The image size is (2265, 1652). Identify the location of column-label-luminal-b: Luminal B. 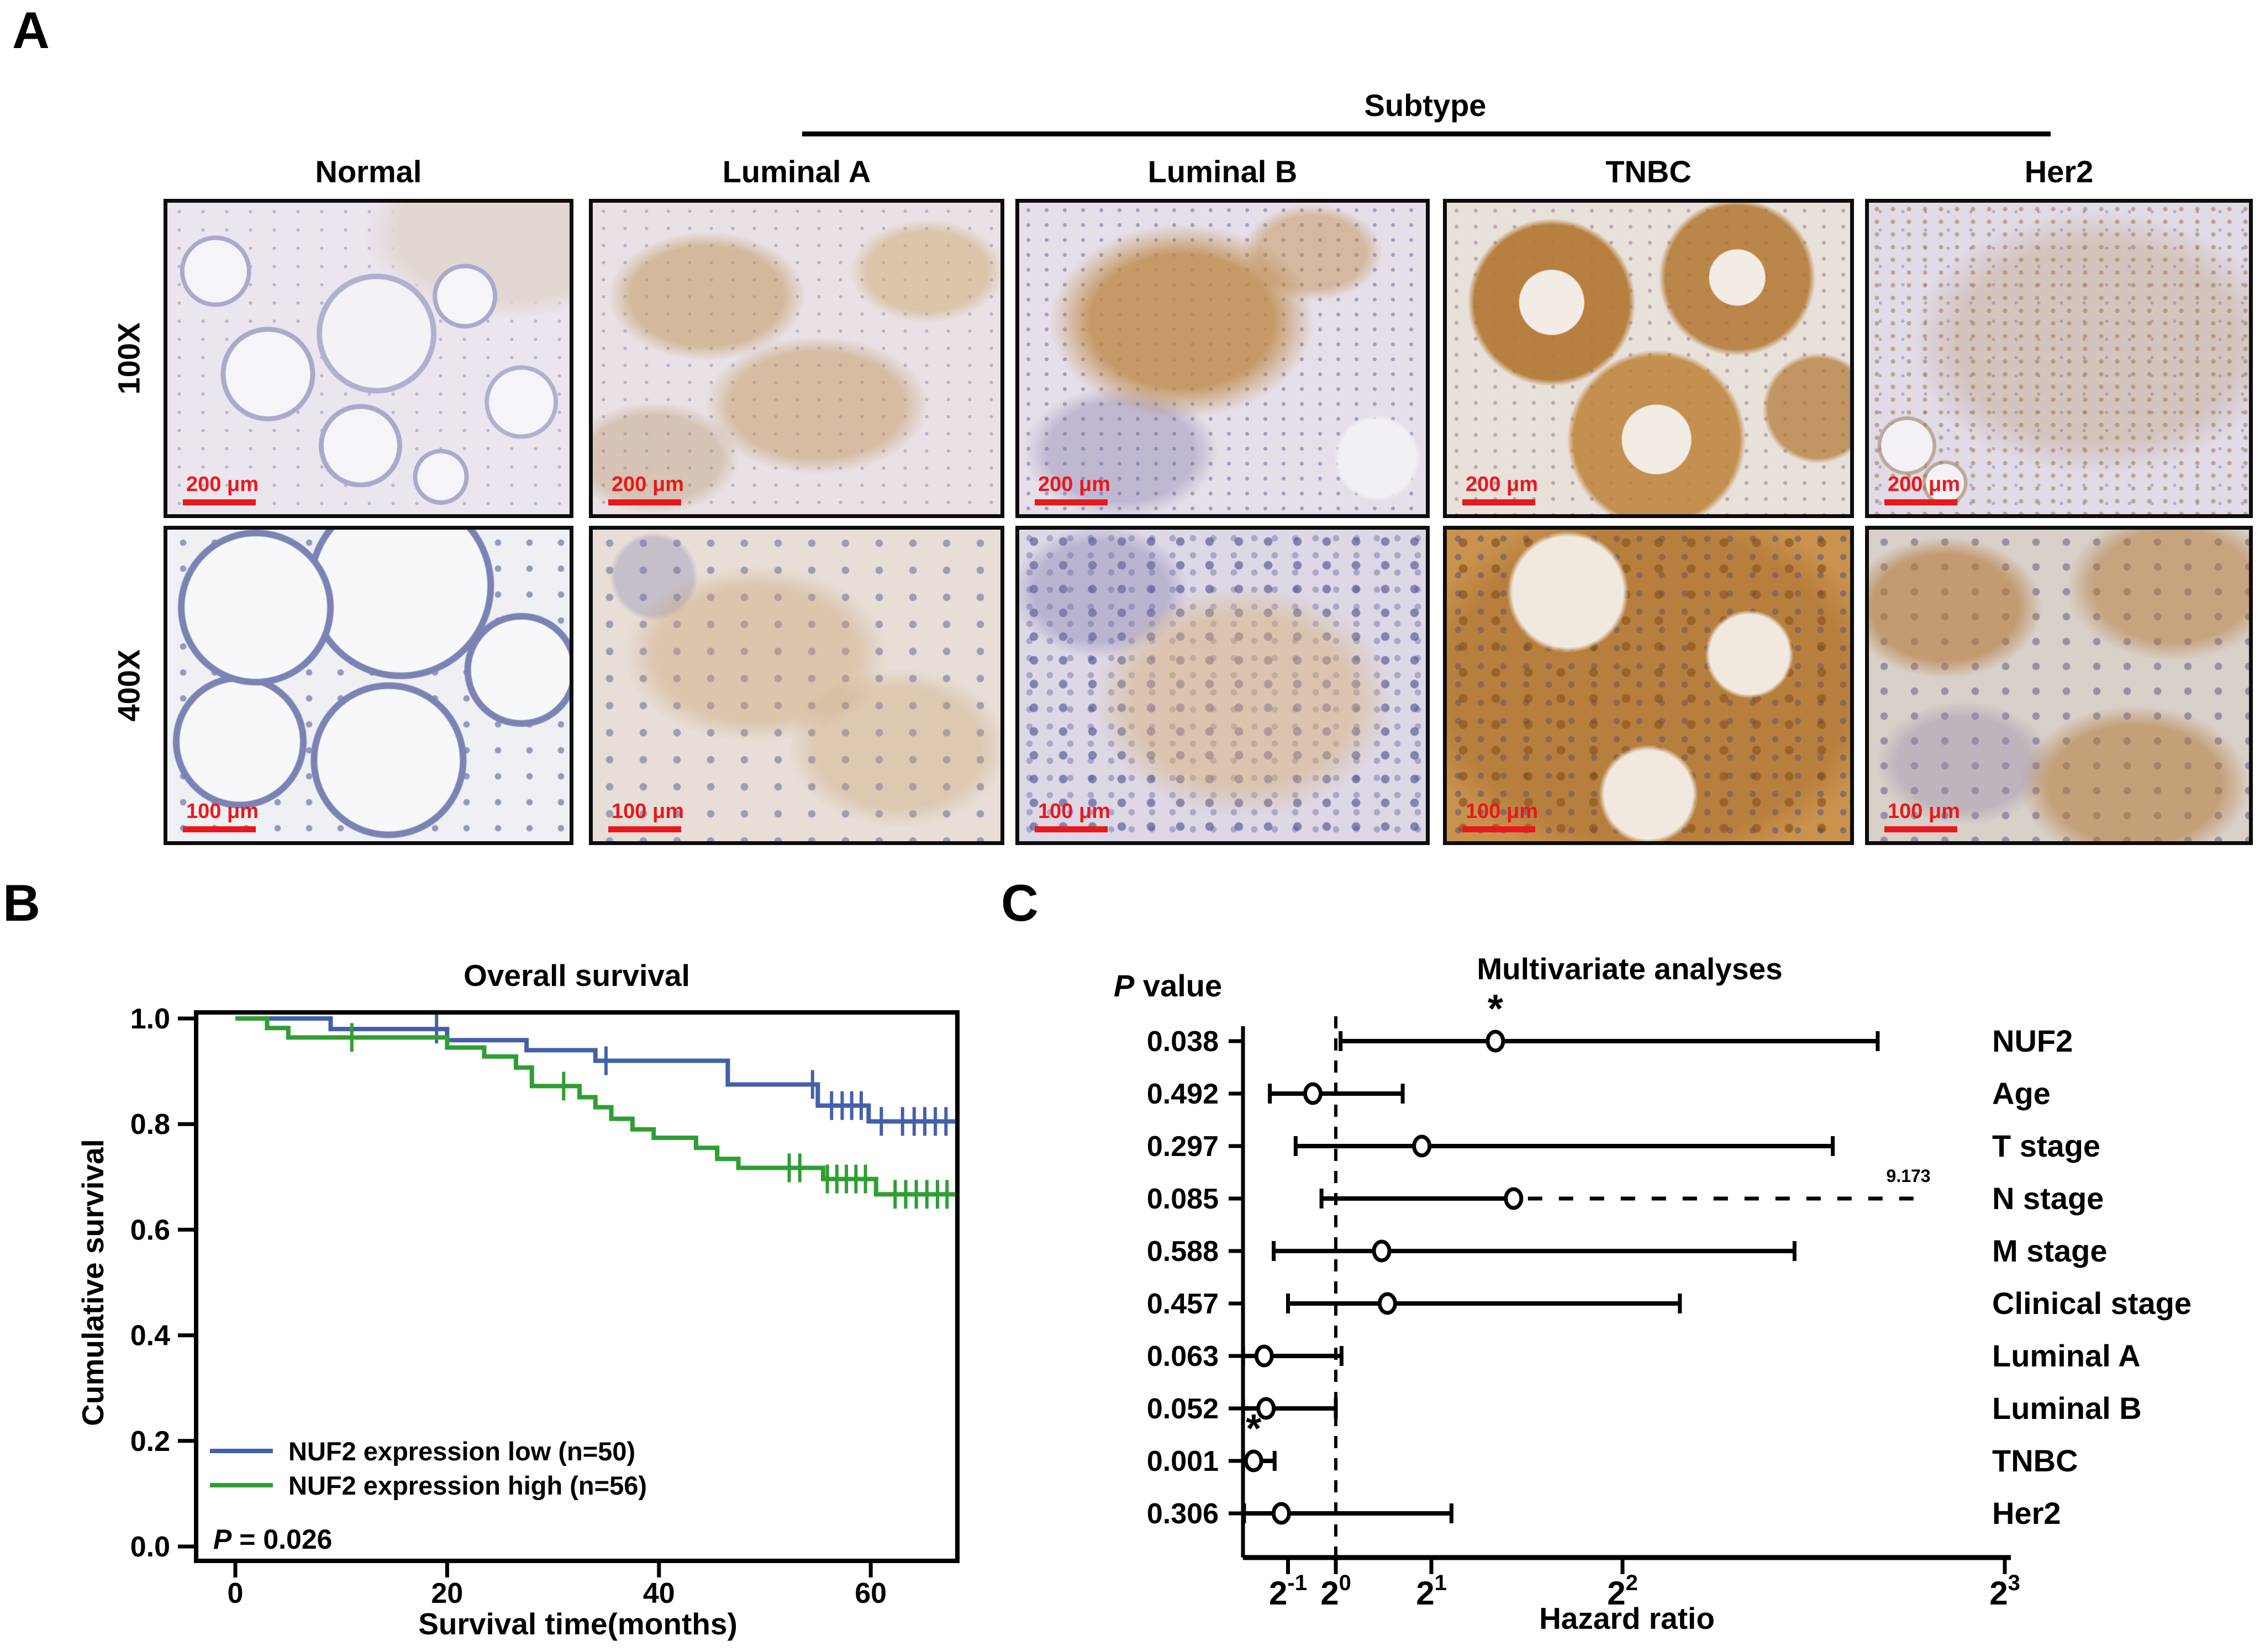
(1222, 171).